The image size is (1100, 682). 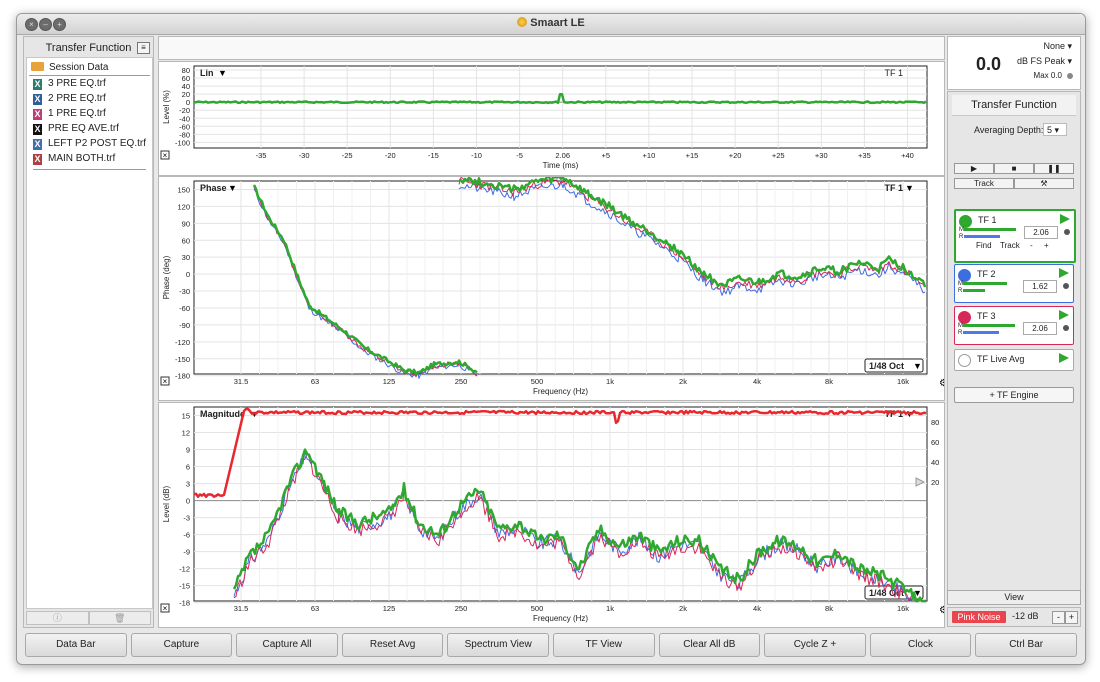 I want to click on trace-label: TF 1, so click(x=893, y=188).